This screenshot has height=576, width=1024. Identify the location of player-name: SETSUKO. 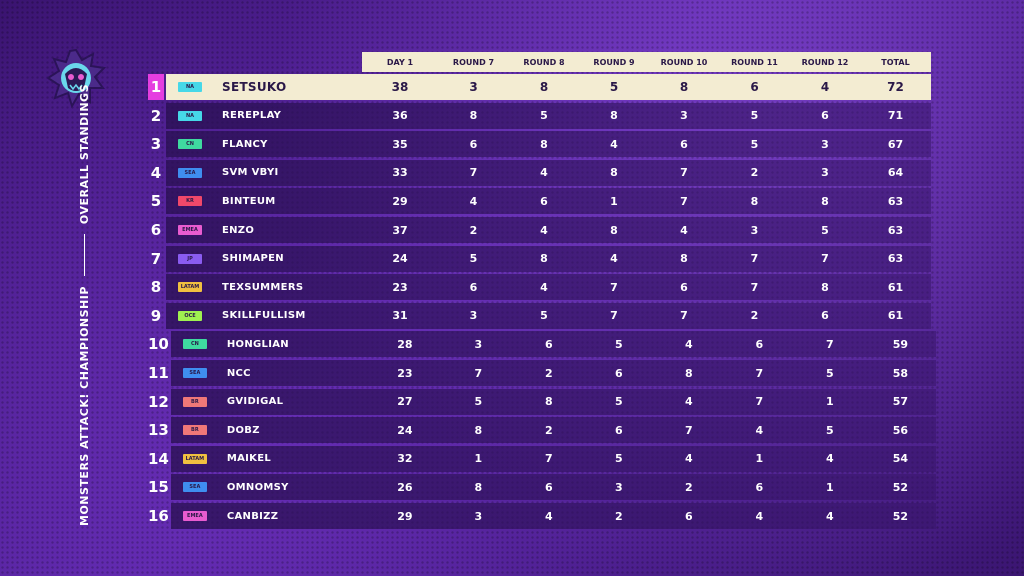
(254, 87).